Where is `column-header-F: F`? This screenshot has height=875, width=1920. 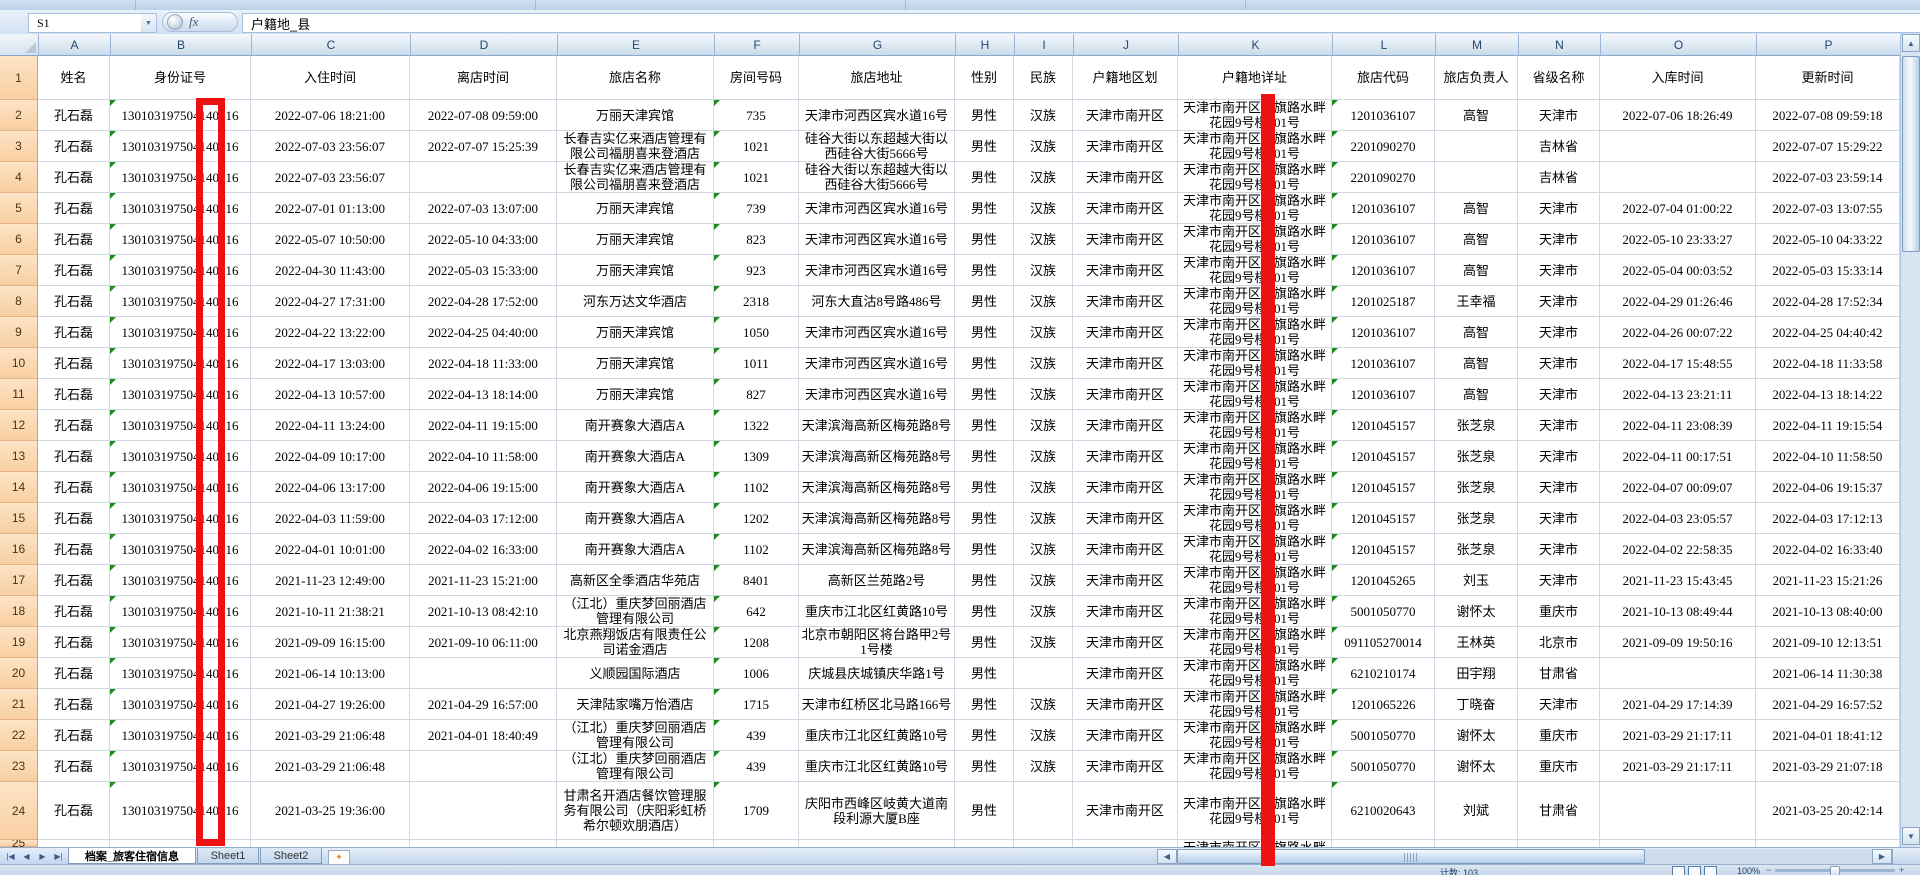
column-header-F: F is located at coordinates (757, 45).